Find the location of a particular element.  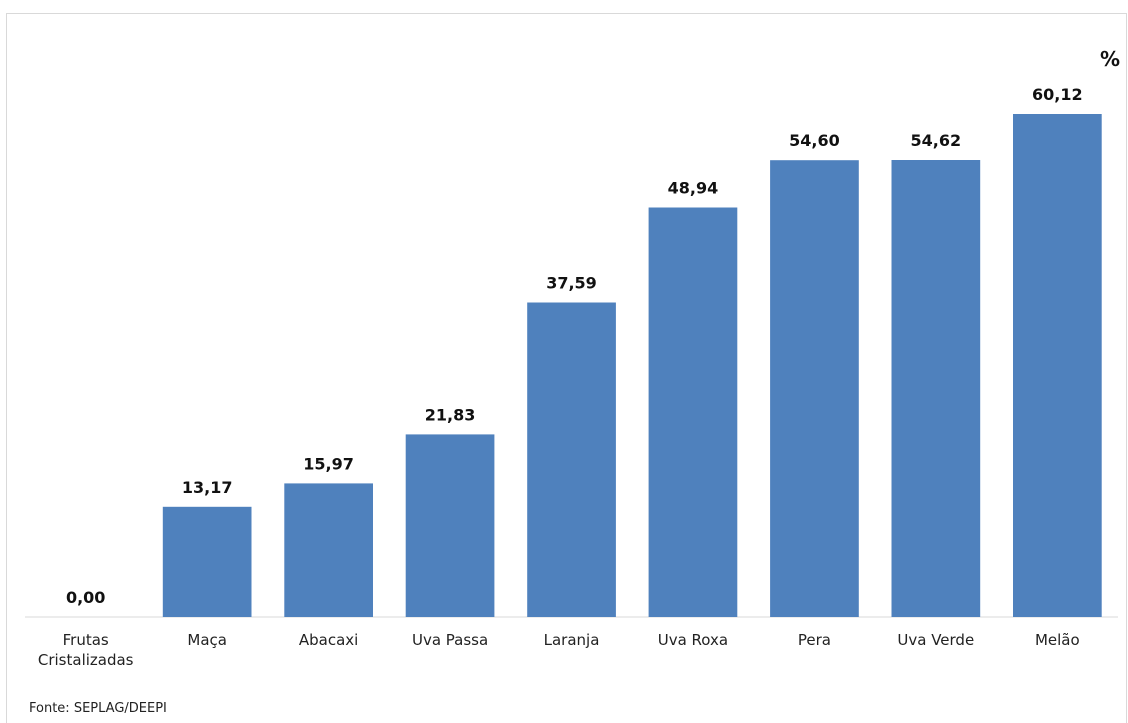

data-label: 0,00 is located at coordinates (85, 597).